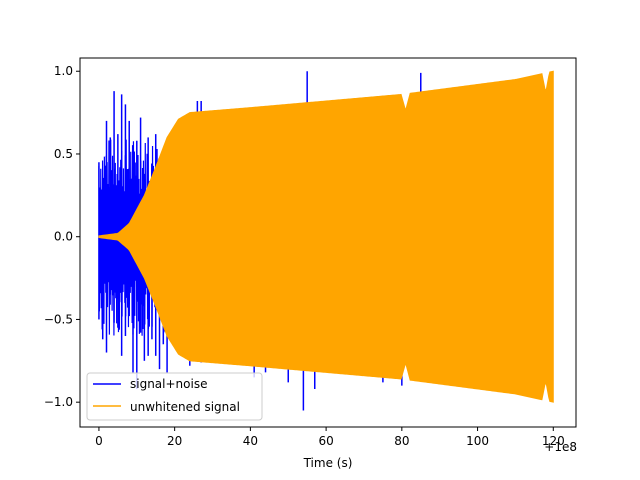 This screenshot has height=480, width=640. What do you see at coordinates (99, 441) in the screenshot?
I see `x-tick-label: 0` at bounding box center [99, 441].